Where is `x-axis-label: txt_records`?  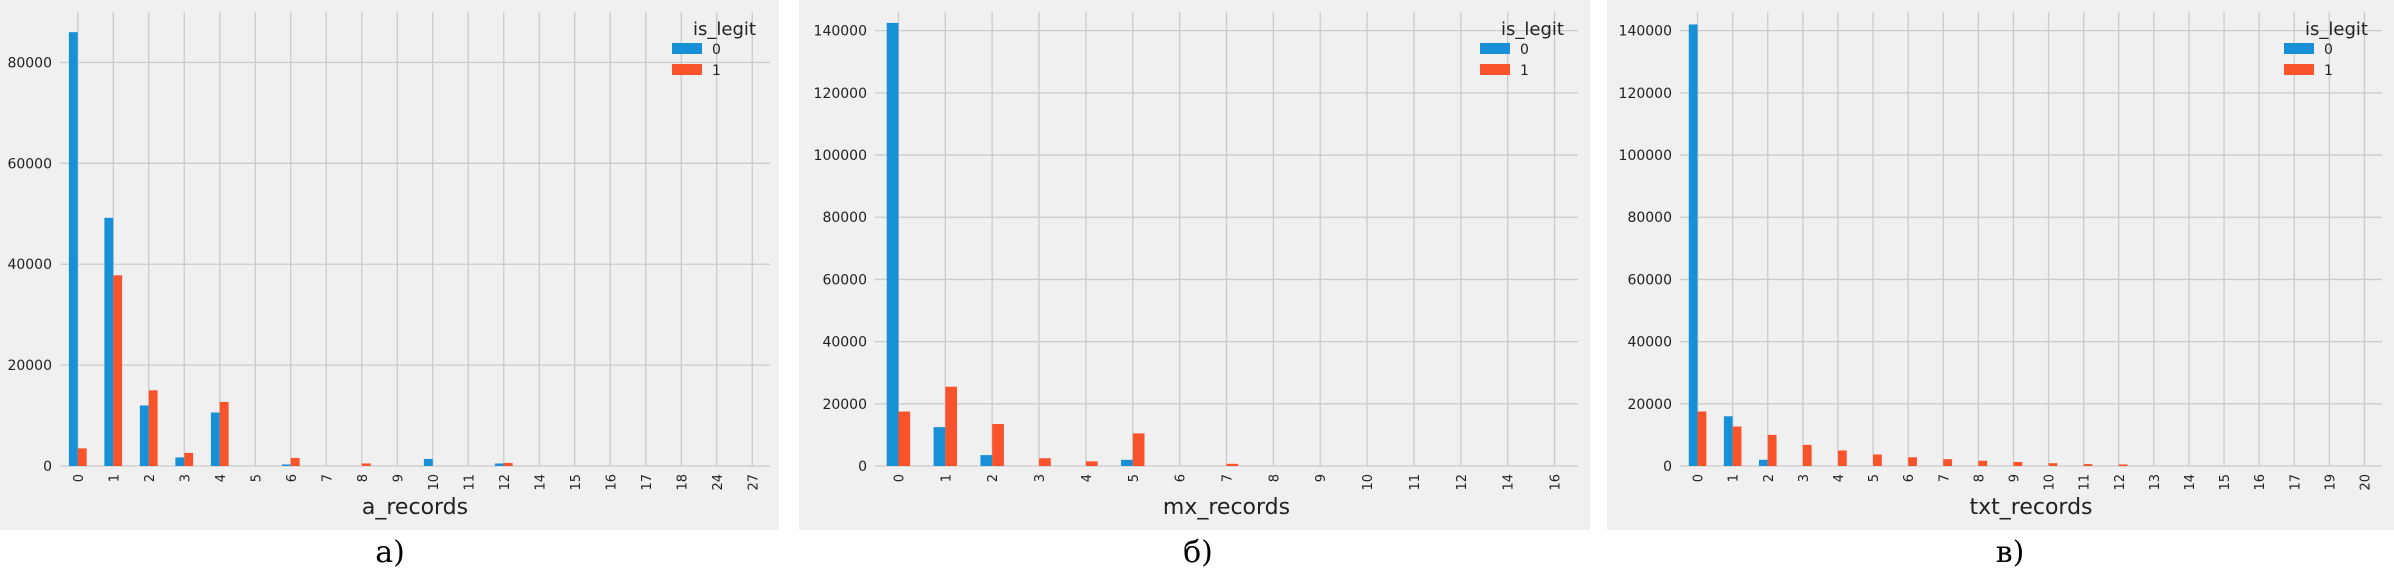
x-axis-label: txt_records is located at coordinates (2030, 507).